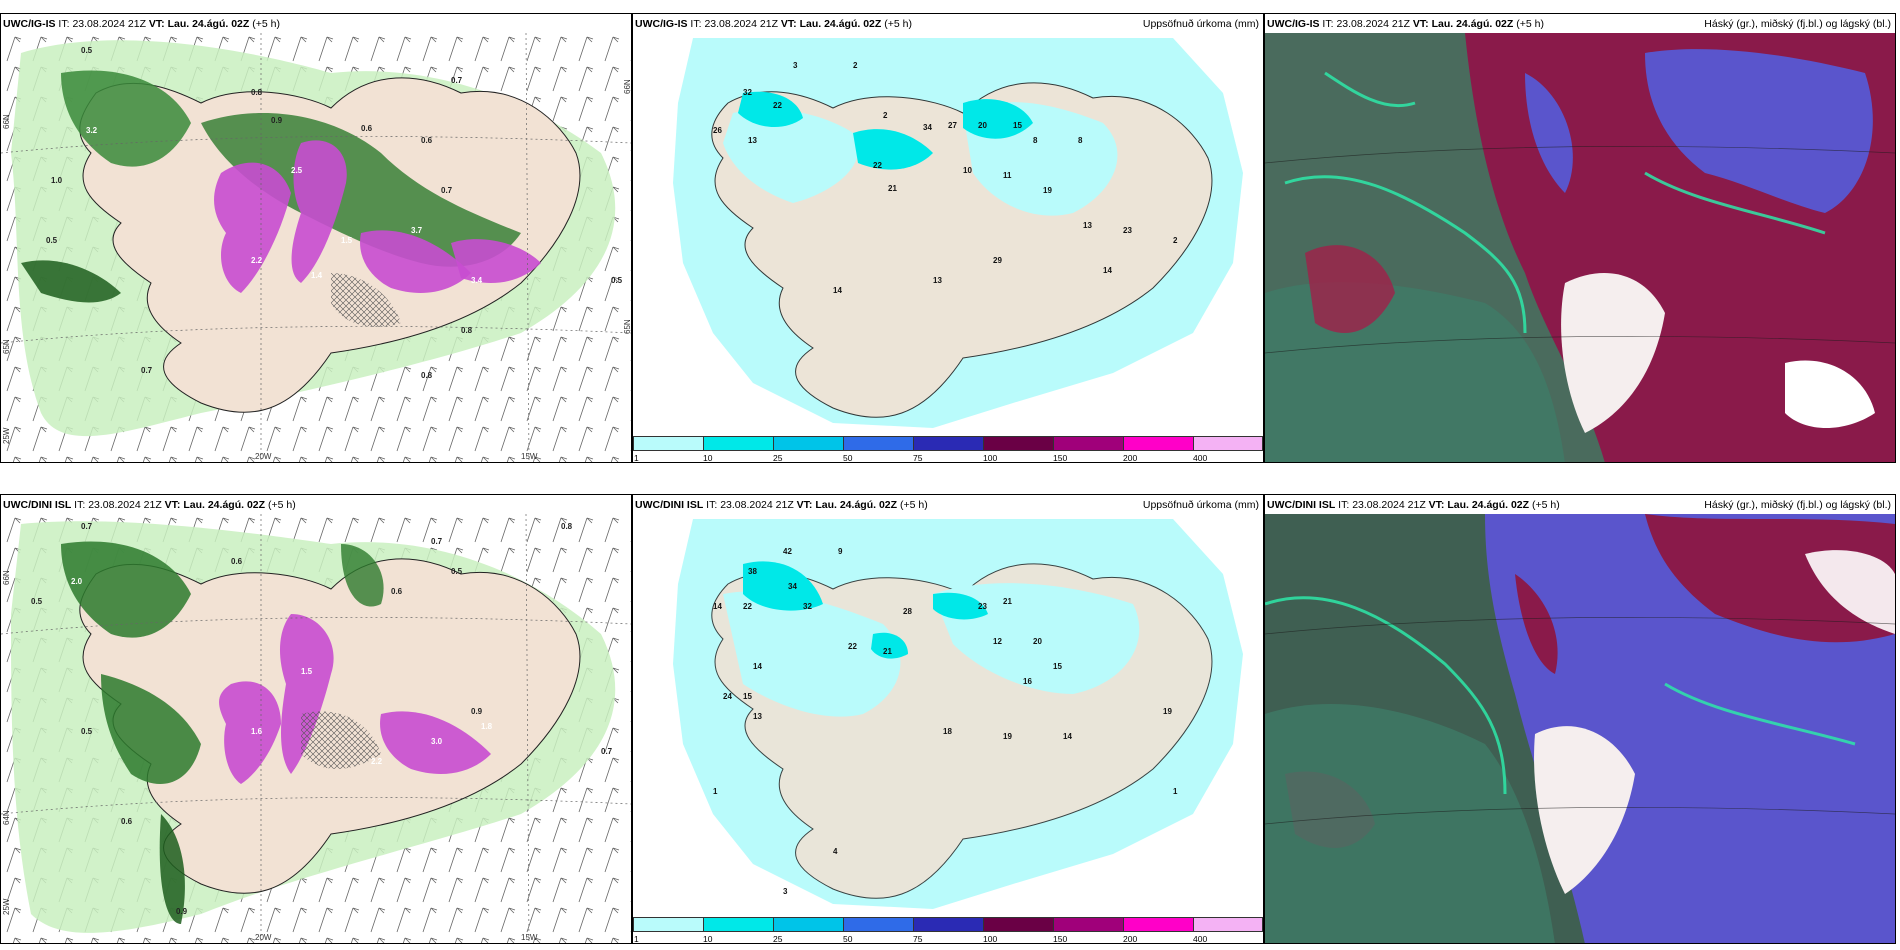 The width and height of the screenshot is (1900, 950). What do you see at coordinates (1060, 458) in the screenshot?
I see `colorbar-tick: 150` at bounding box center [1060, 458].